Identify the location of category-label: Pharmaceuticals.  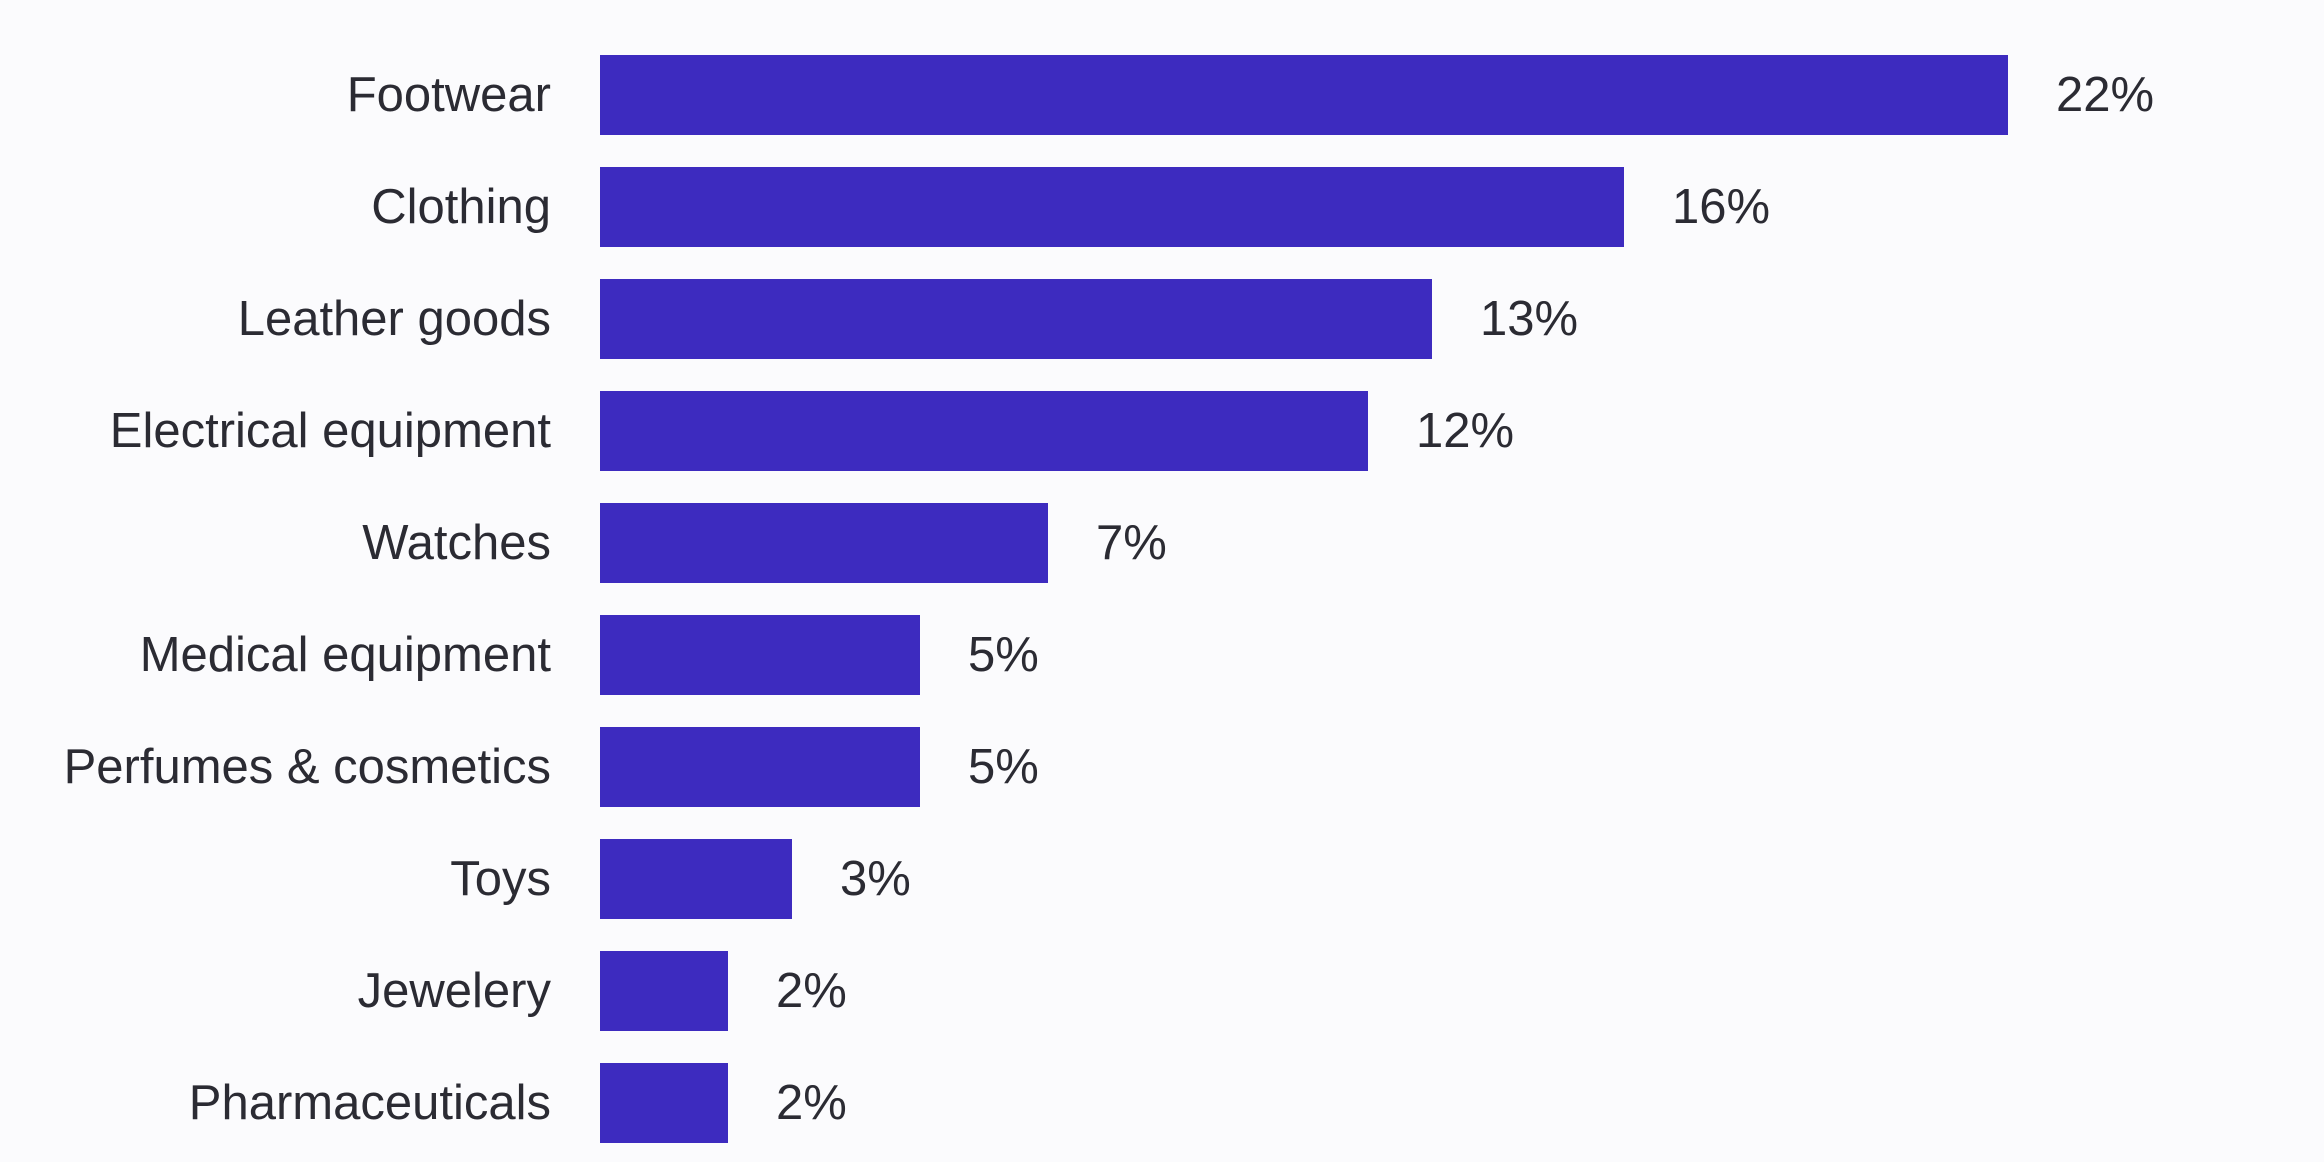
(370, 1103).